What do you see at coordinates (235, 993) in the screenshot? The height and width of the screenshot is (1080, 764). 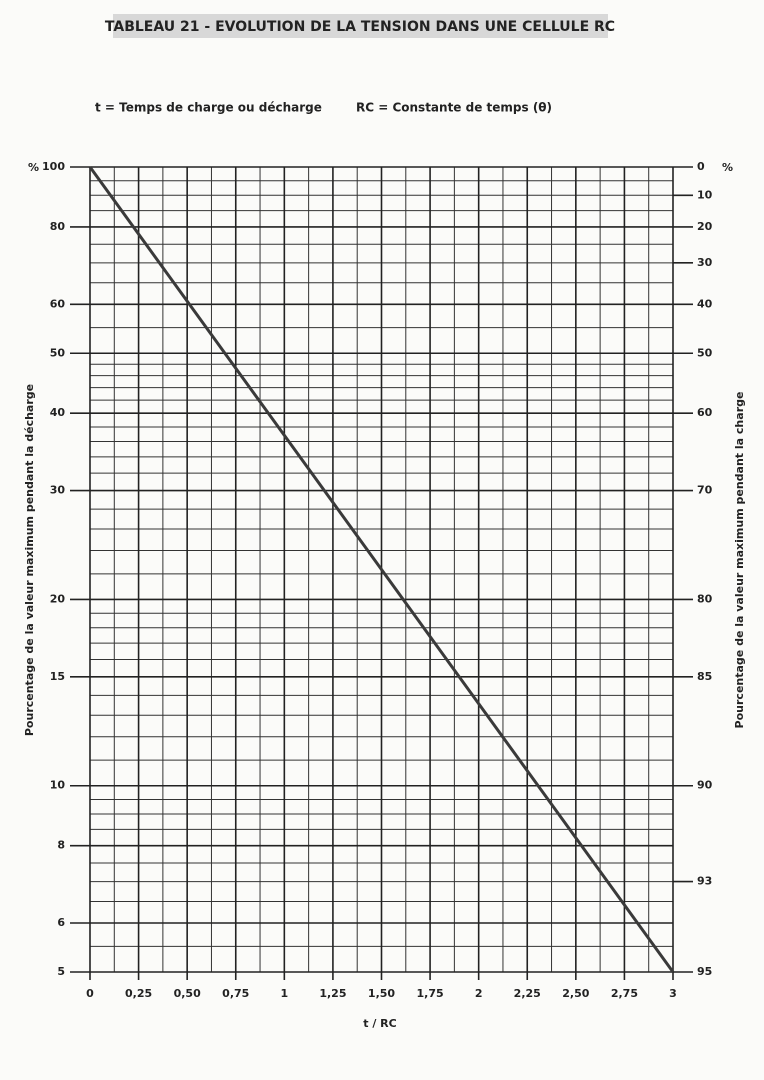 I see `x-tick-label: 0,75` at bounding box center [235, 993].